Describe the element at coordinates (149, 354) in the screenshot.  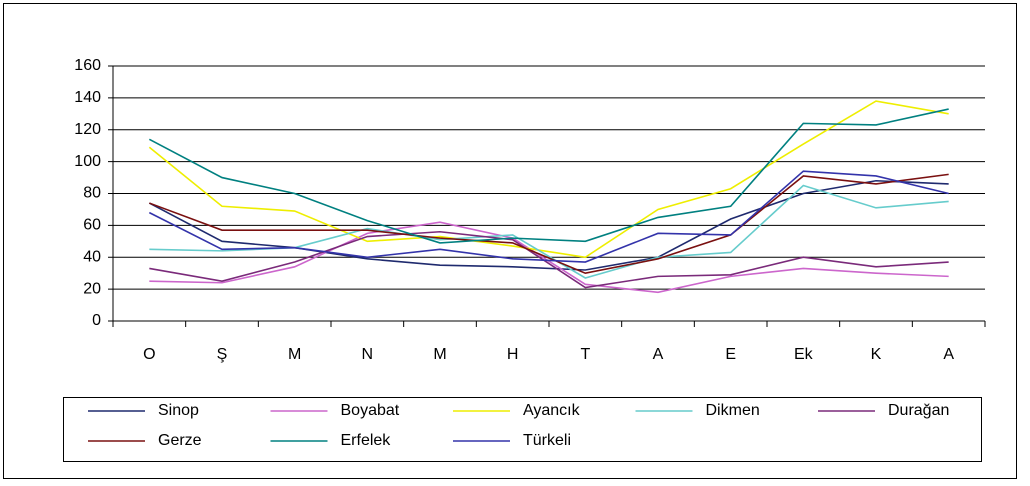
I see `x-tick-label: O` at that location.